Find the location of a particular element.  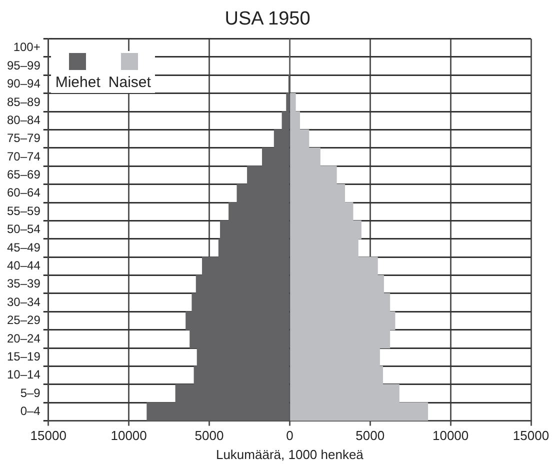

y-tick-label: 0–4 is located at coordinates (30, 411).